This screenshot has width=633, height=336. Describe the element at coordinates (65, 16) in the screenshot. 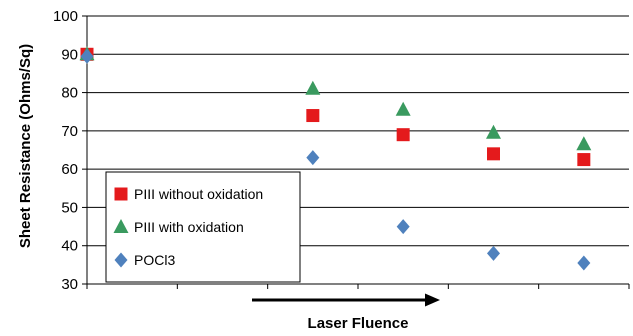

I see `y-tick-label: 100` at that location.